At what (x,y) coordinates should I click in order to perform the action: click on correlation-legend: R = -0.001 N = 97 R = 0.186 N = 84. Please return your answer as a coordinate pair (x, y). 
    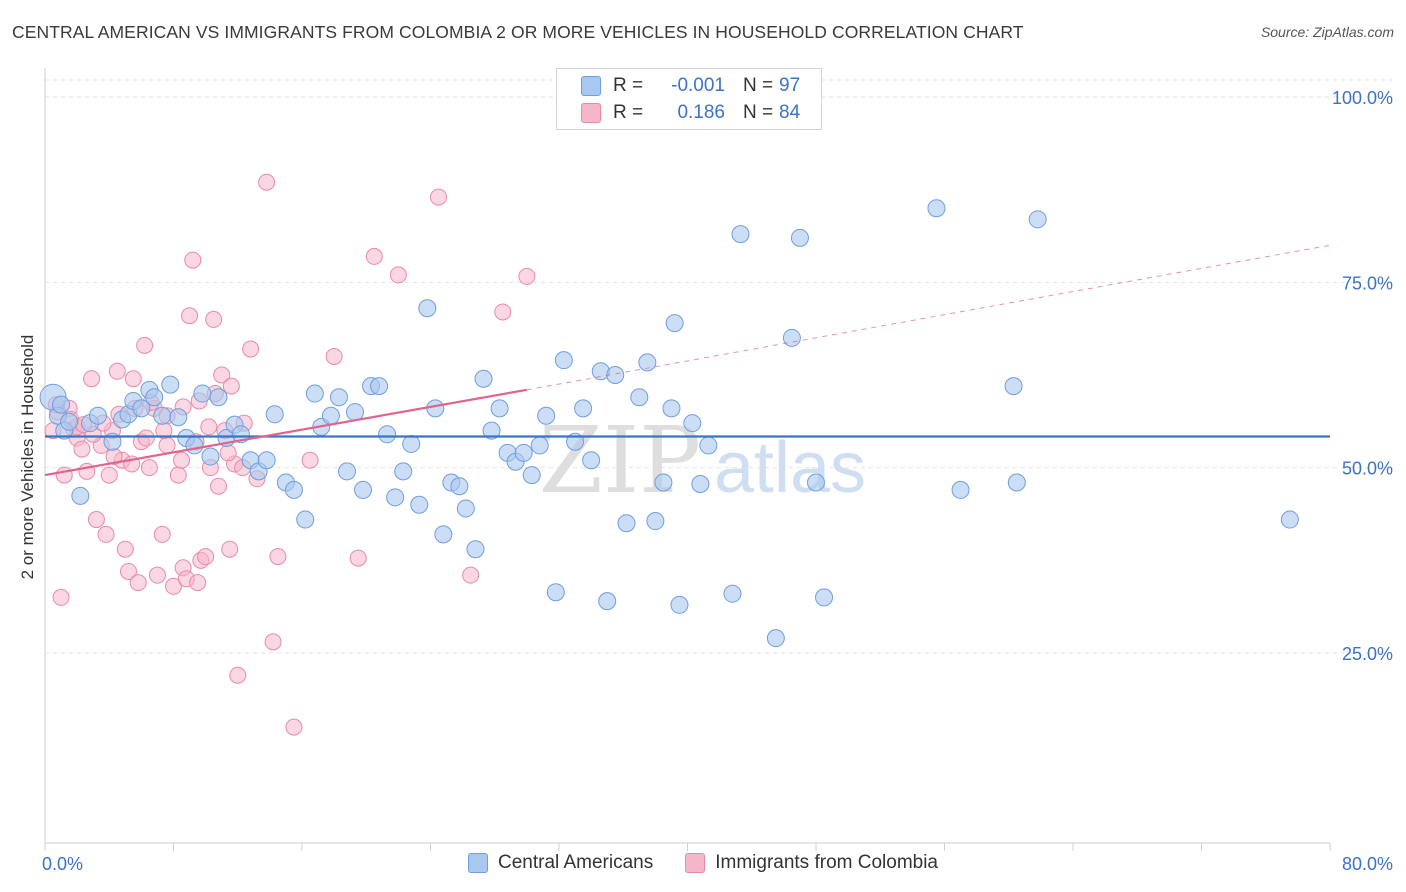
    Looking at the image, I should click on (689, 99).